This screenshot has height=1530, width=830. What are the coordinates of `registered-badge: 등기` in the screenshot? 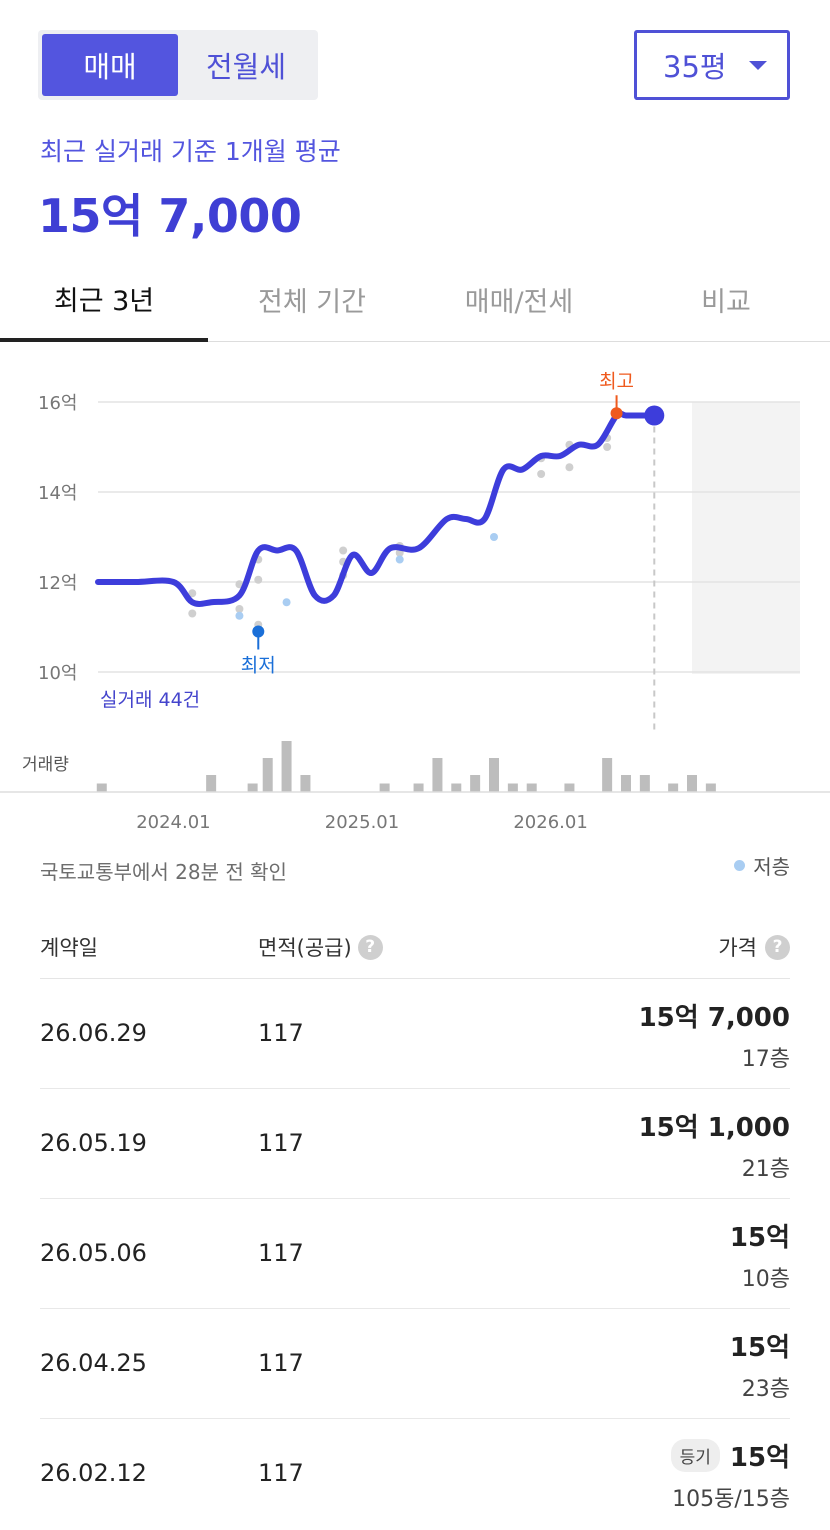 It's located at (695, 1455).